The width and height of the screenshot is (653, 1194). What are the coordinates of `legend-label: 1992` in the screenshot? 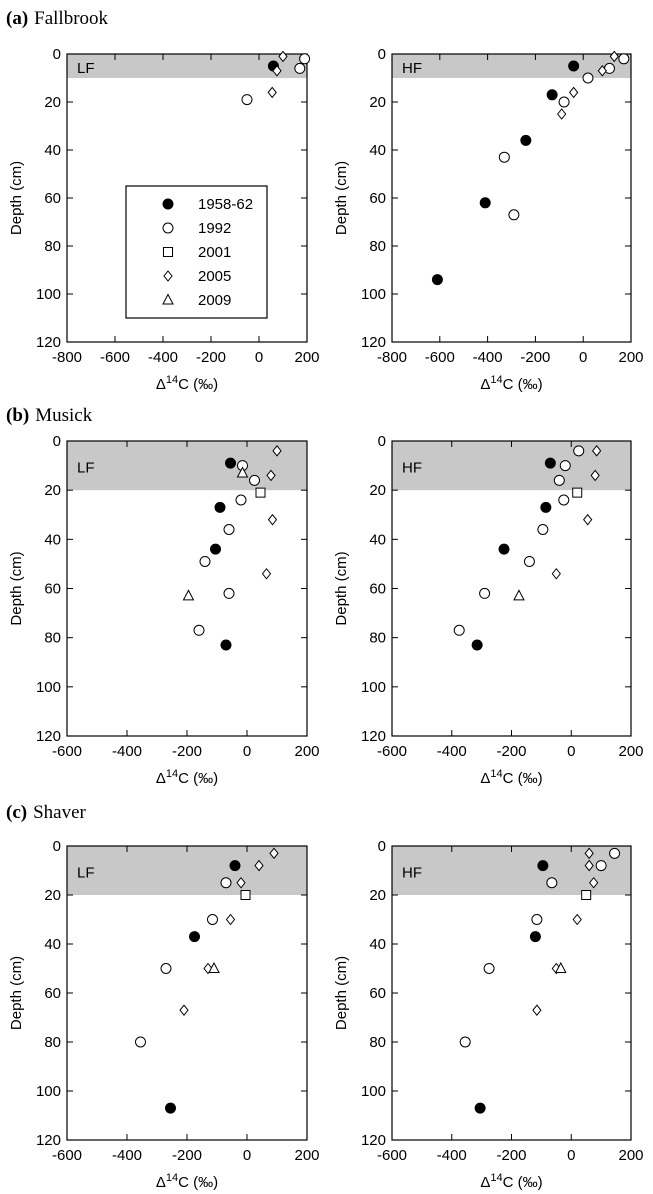 It's located at (214, 228).